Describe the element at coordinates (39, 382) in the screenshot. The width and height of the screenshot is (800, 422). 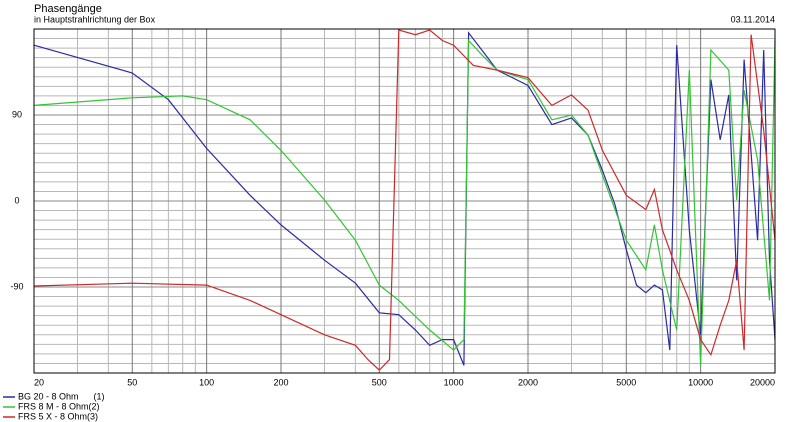
I see `x-tick-label: 20` at that location.